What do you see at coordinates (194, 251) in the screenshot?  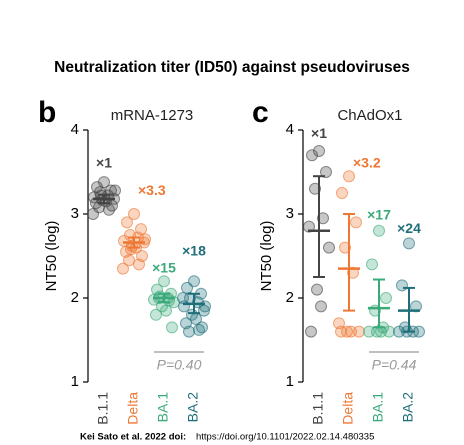 I see `fold-annotation: ×18` at bounding box center [194, 251].